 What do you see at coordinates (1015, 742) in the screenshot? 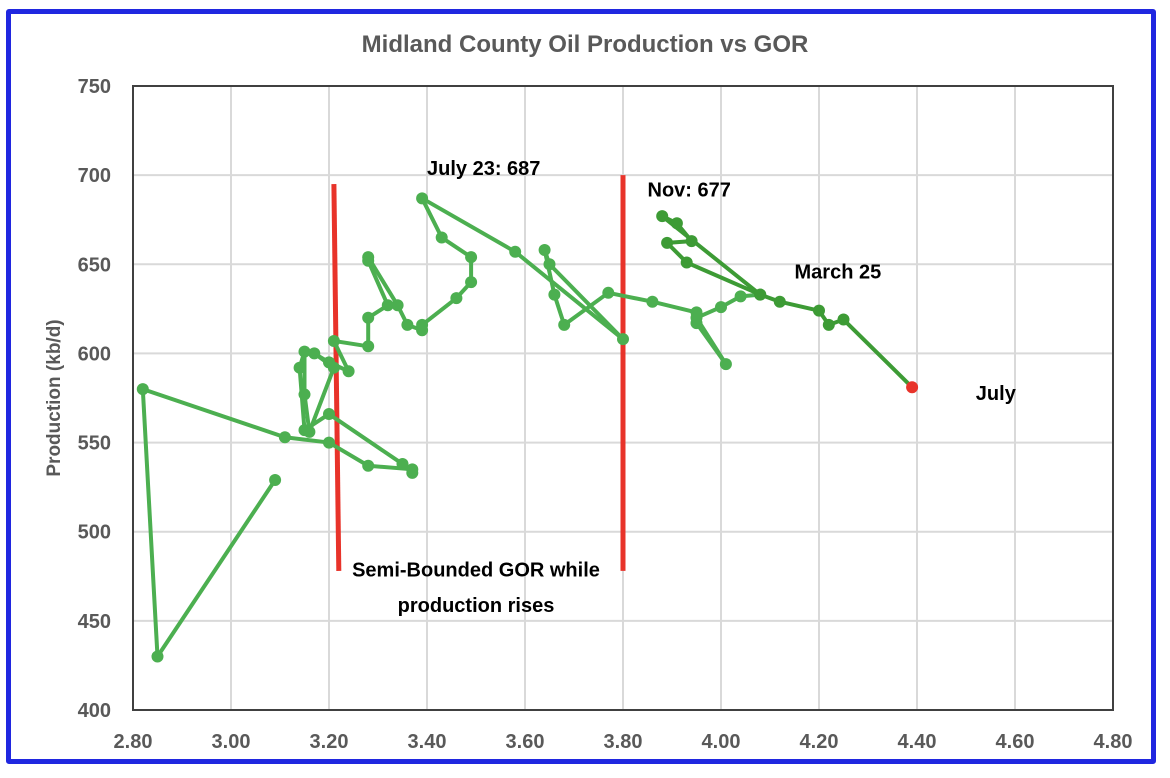
I see `x-tick-label: 4.60` at bounding box center [1015, 742].